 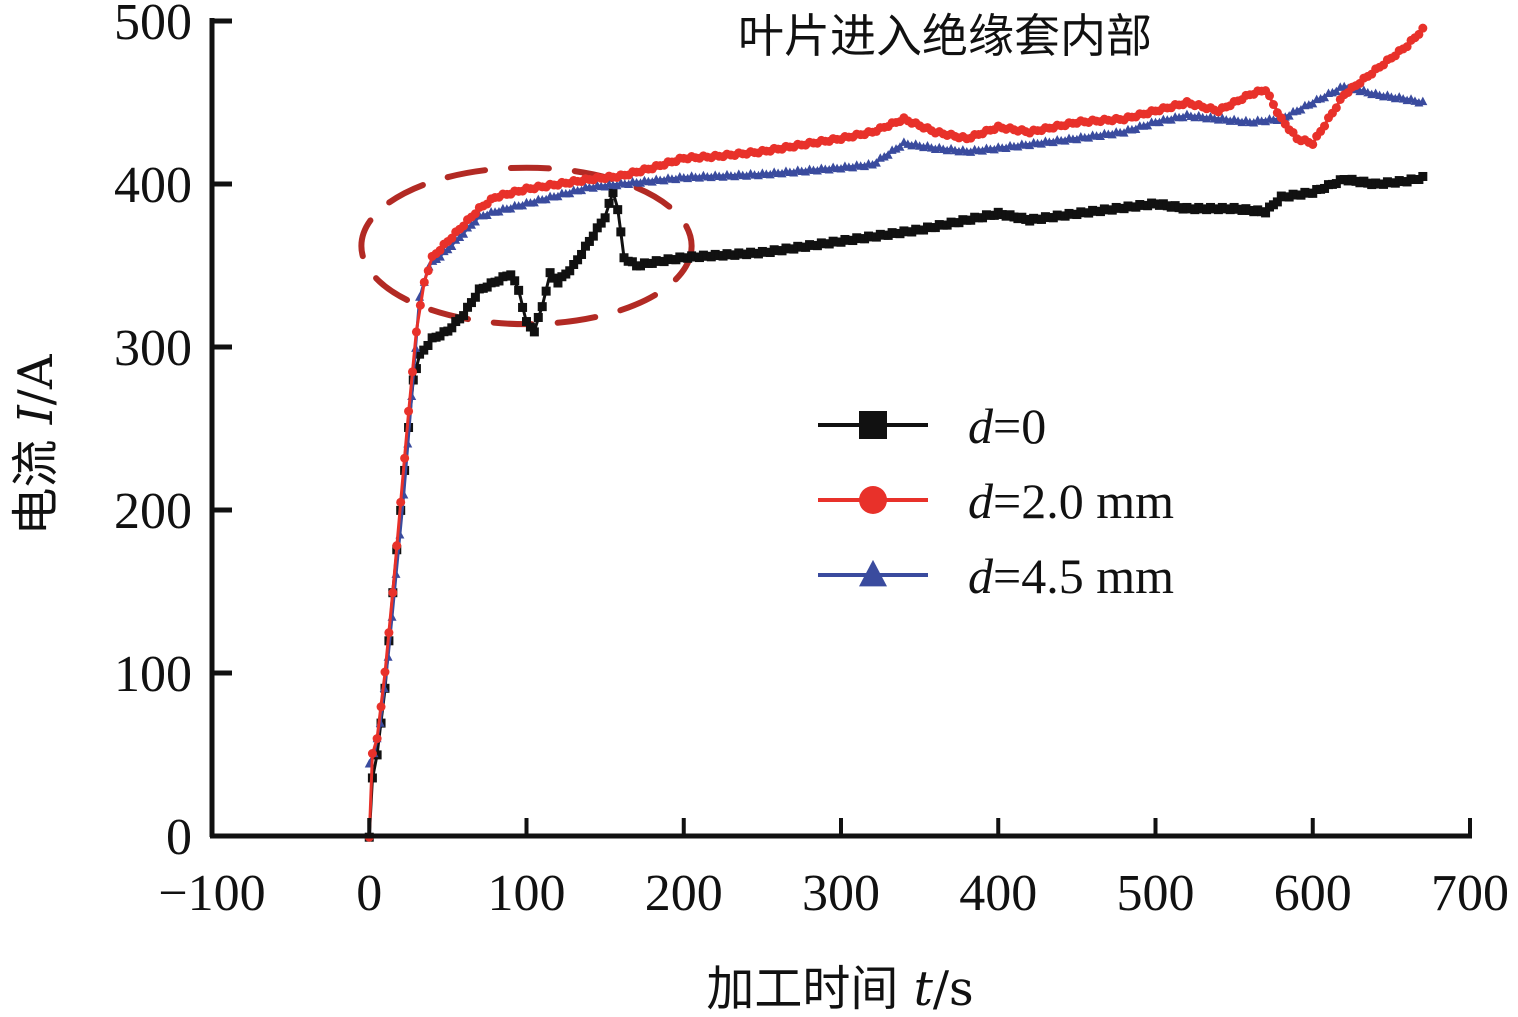 What do you see at coordinates (36, 479) in the screenshot?
I see `y-axis-title-prefix: 电流` at bounding box center [36, 479].